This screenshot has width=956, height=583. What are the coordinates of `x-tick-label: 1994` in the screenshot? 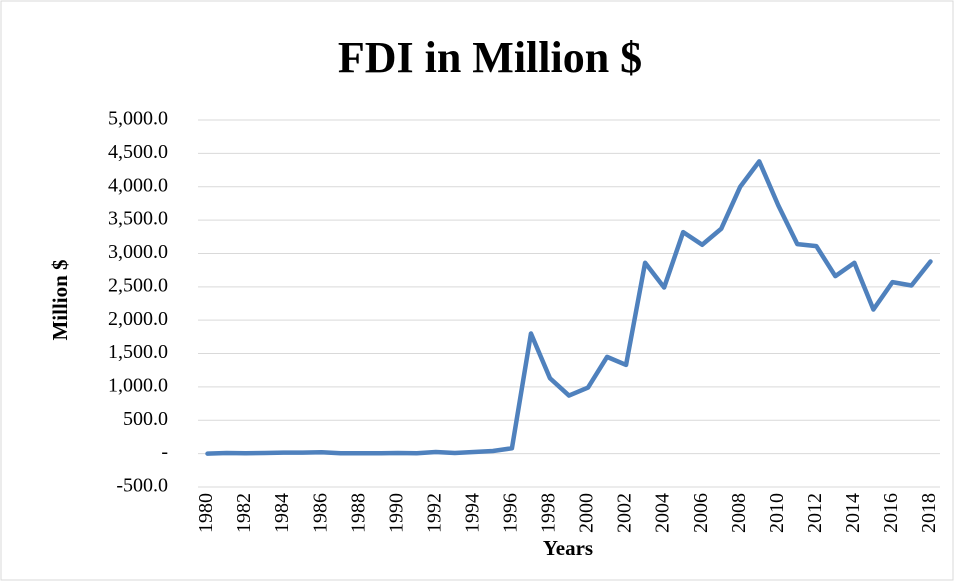 It's located at (472, 513).